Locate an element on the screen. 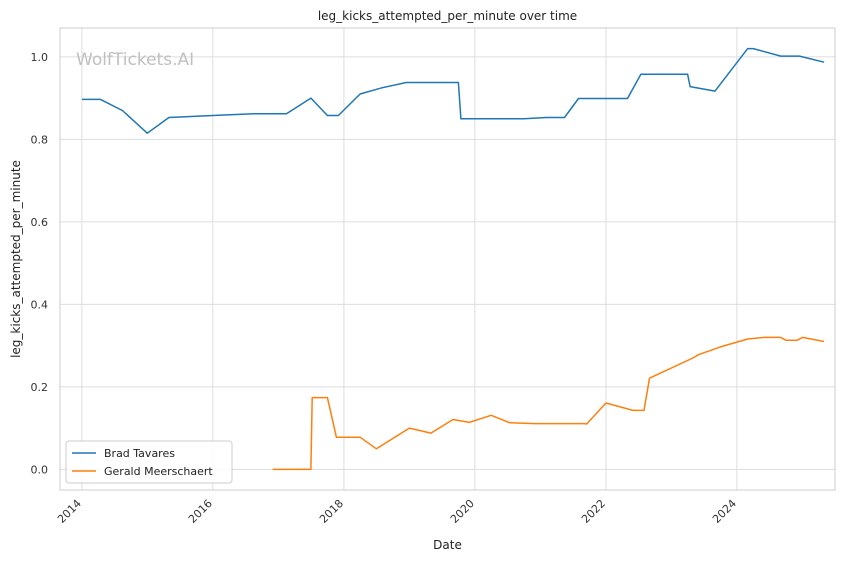 This screenshot has height=561, width=844. x-axis-label: Date is located at coordinates (447, 545).